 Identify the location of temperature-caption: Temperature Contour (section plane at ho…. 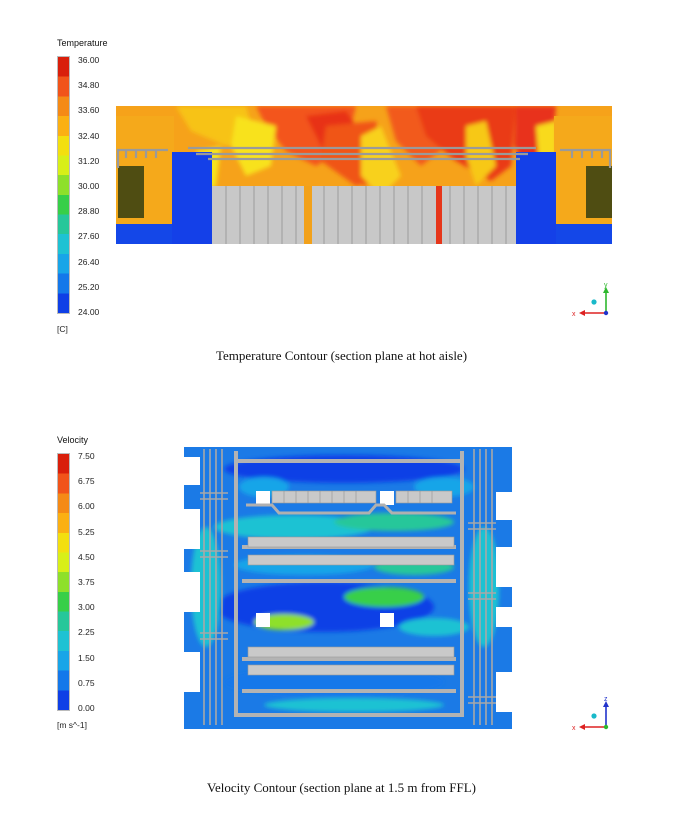
(341, 355).